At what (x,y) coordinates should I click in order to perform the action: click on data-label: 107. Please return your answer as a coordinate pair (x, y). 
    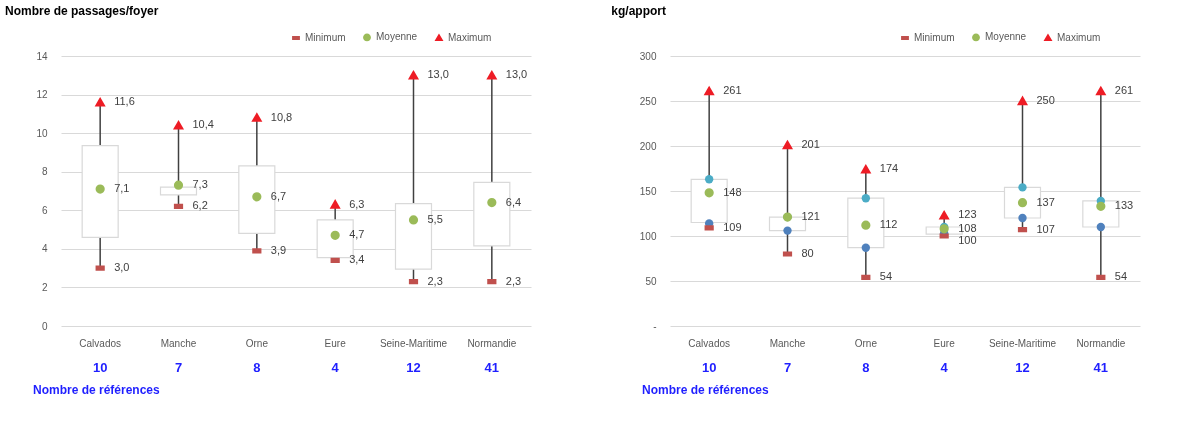
    Looking at the image, I should click on (1045, 228).